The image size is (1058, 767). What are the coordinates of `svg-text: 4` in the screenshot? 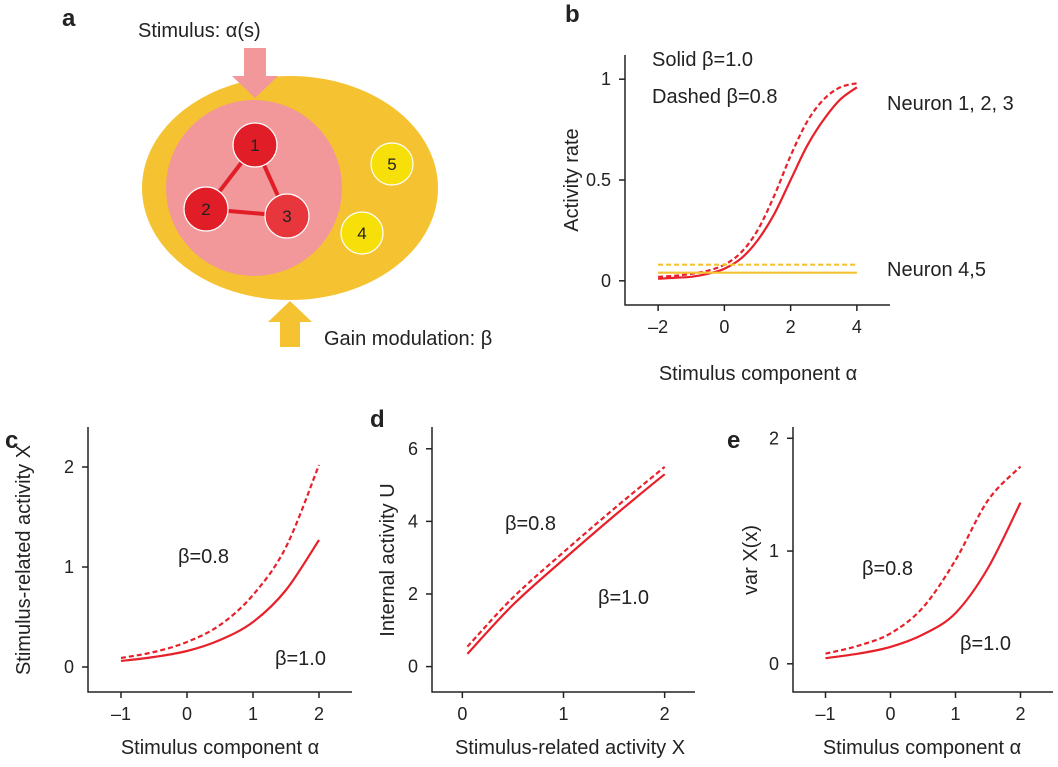 It's located at (361, 233).